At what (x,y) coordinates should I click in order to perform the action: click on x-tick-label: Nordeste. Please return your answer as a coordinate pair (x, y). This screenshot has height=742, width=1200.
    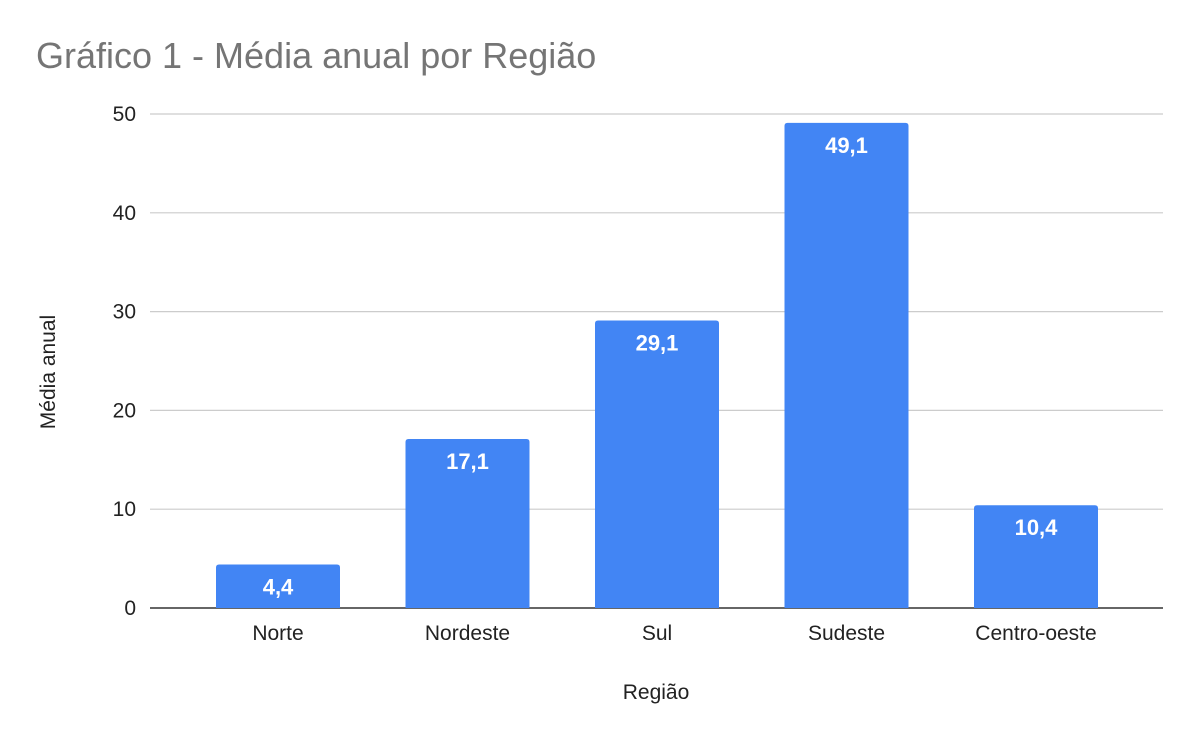
    Looking at the image, I should click on (467, 633).